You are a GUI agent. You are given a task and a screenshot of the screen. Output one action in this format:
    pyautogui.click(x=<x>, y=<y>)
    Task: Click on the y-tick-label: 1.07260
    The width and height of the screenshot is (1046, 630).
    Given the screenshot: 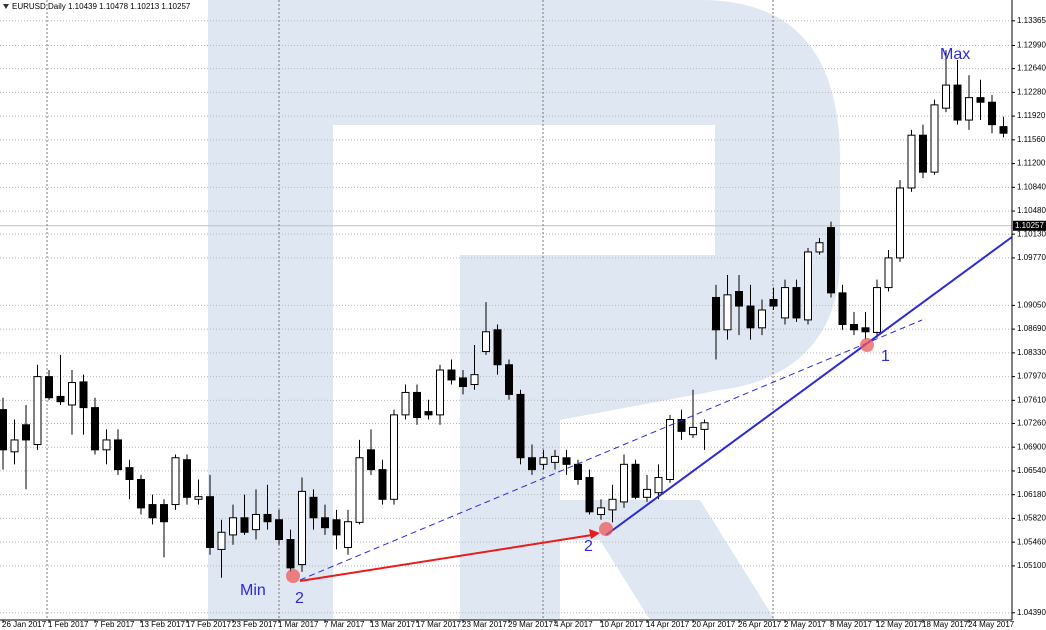 What is the action you would take?
    pyautogui.click(x=1031, y=423)
    